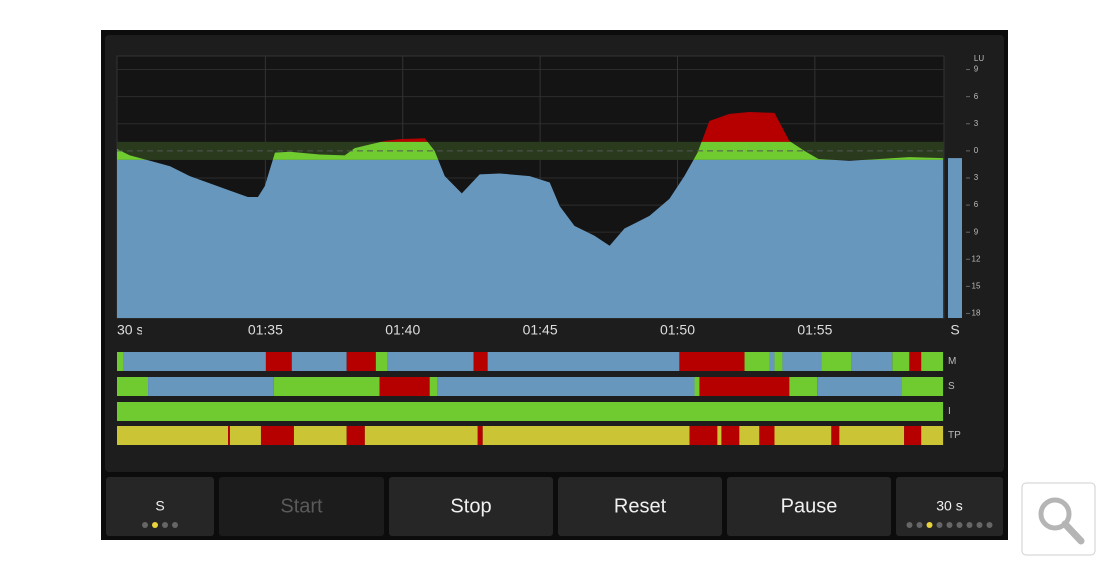 This screenshot has width=1110, height=575. I want to click on x-tick-label: 01:35, so click(265, 330).